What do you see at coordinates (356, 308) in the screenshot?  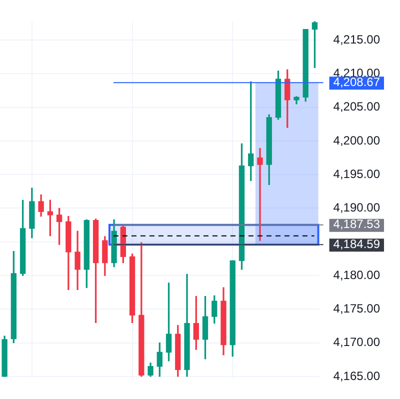 I see `y-tick-label: 4,175.00` at bounding box center [356, 308].